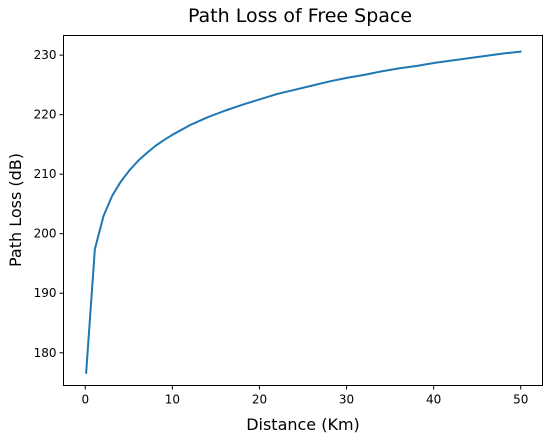  I want to click on y-tick-label: 230, so click(45, 55).